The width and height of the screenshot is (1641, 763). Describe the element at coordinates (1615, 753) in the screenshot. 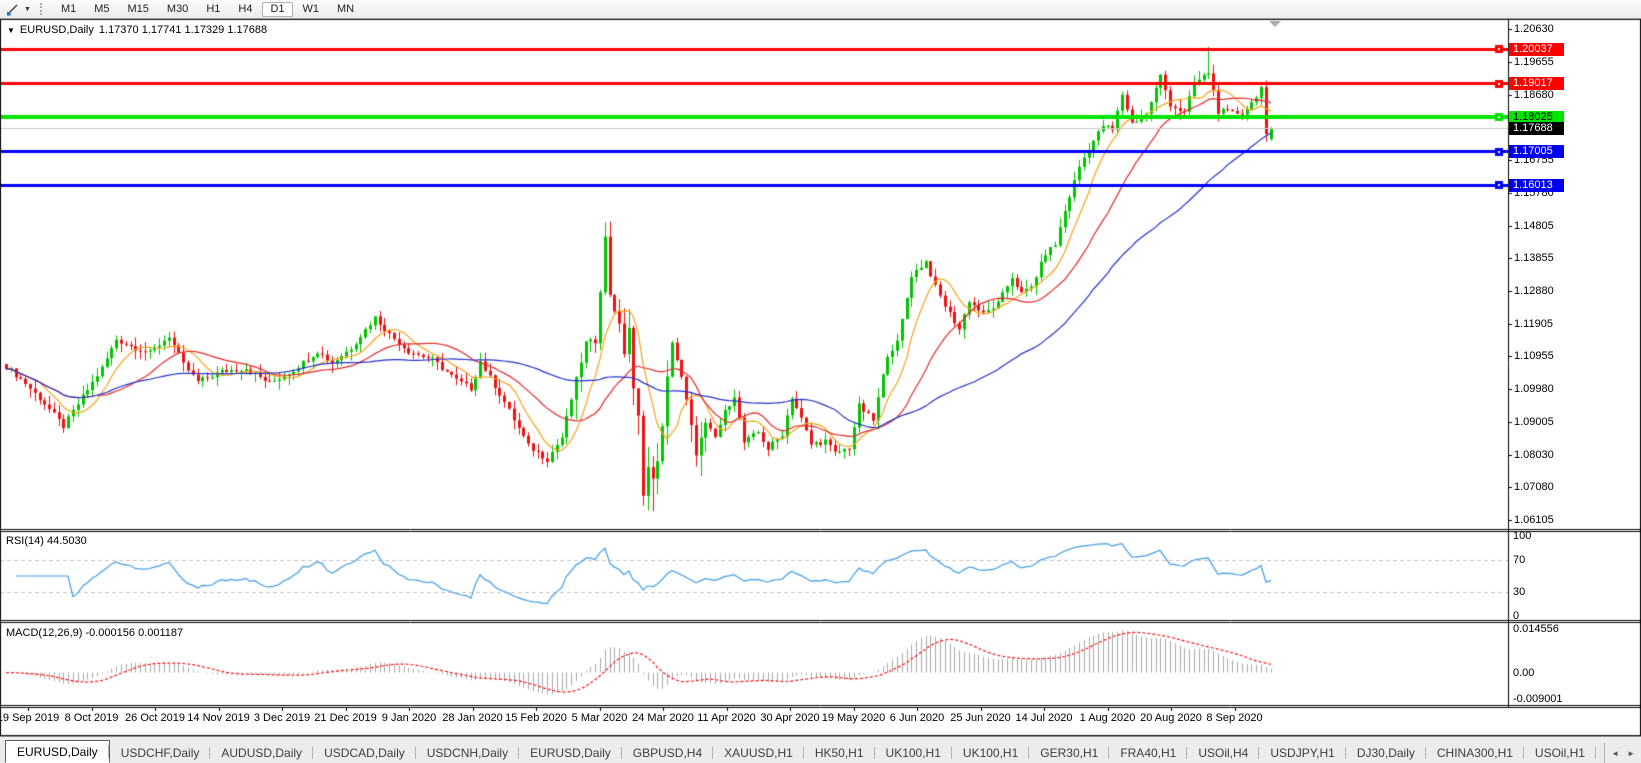

I see `tab-scroll-left-icon: ◄` at that location.